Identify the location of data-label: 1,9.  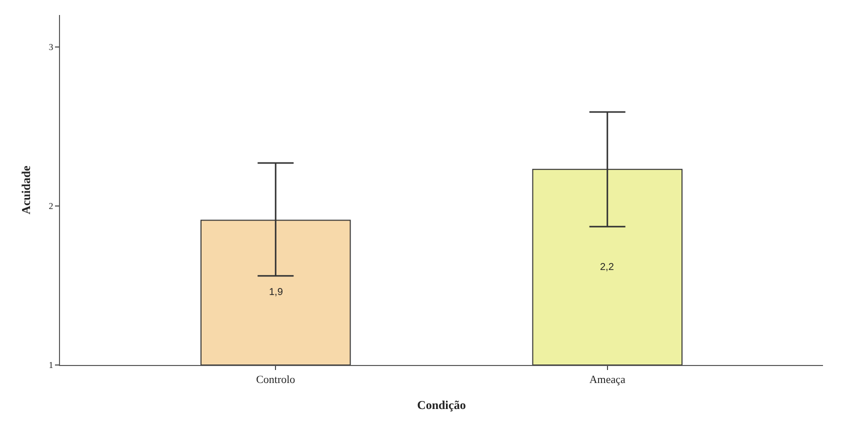
(276, 292).